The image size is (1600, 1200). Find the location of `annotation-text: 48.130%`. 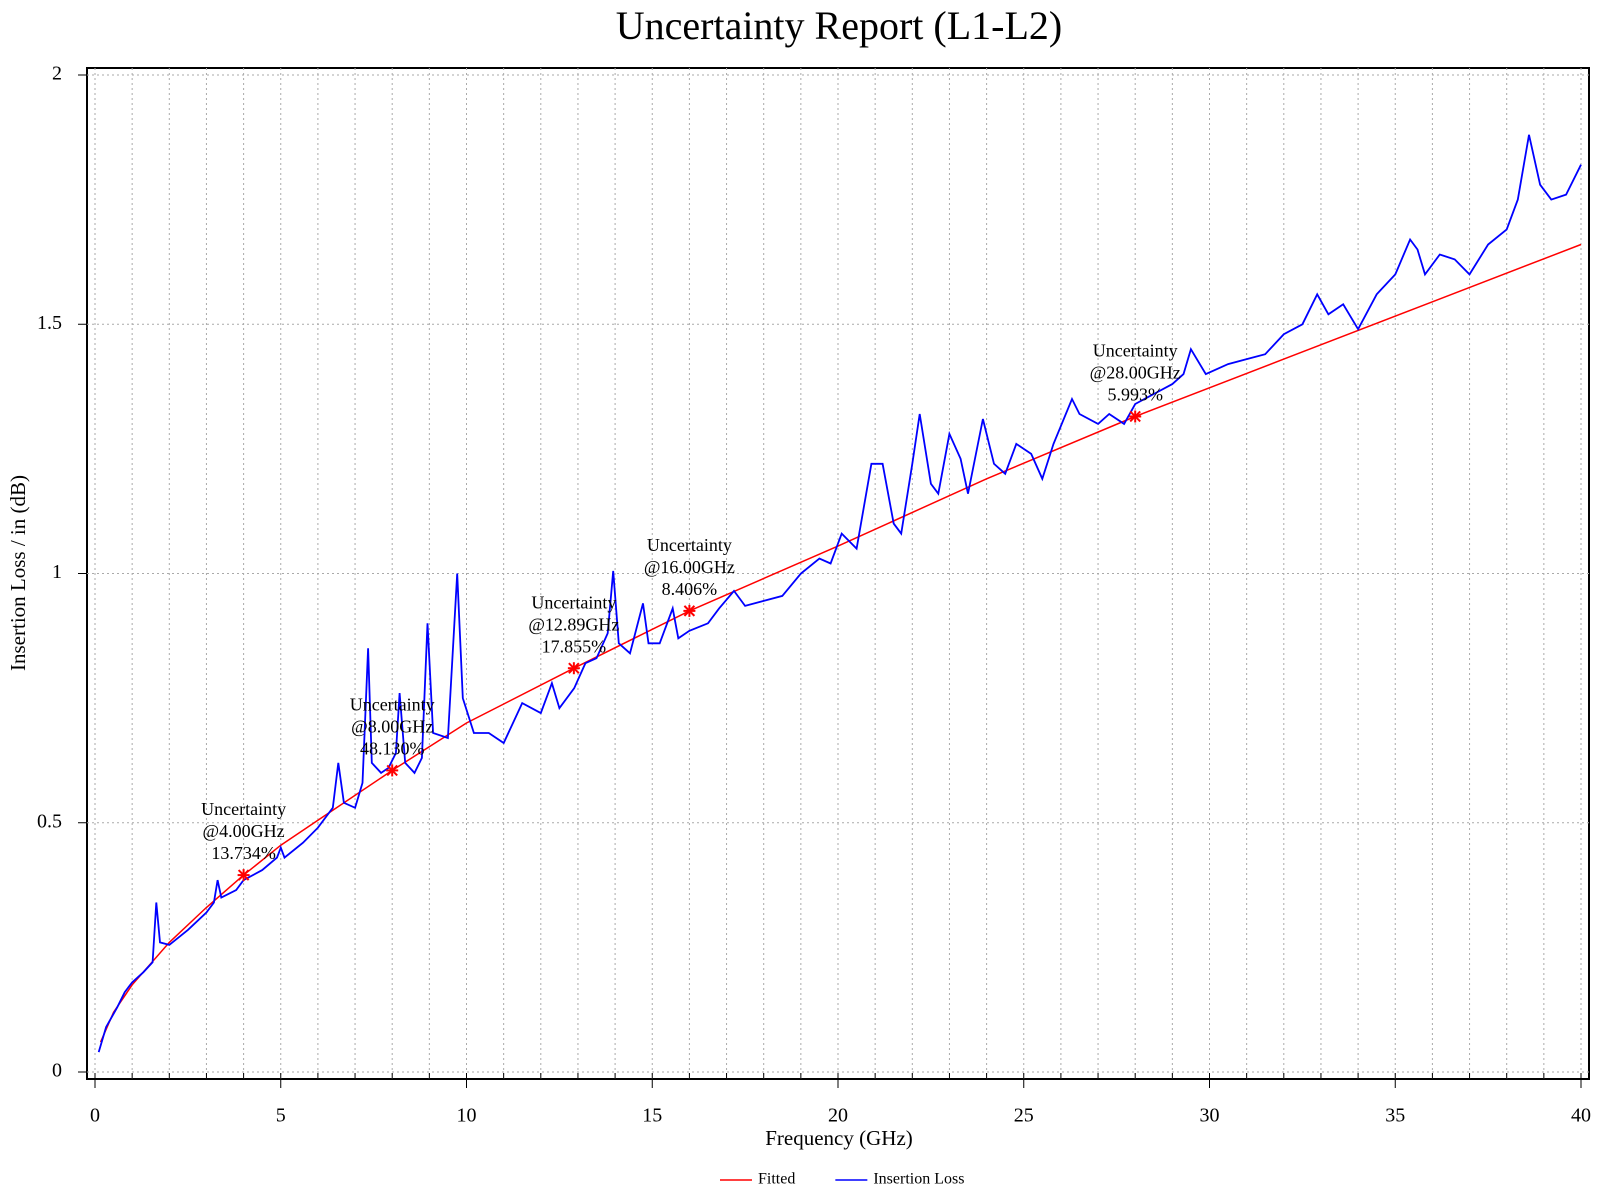

annotation-text: 48.130% is located at coordinates (392, 749).